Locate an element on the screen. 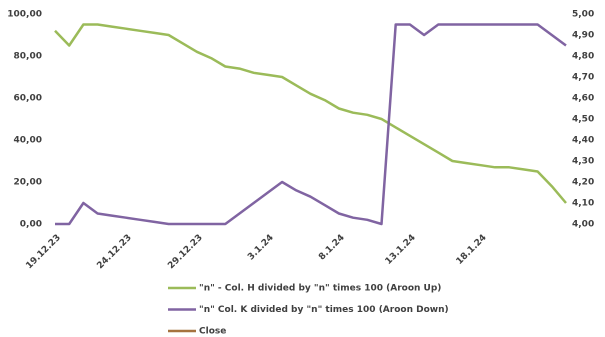 Image resolution: width=605 pixels, height=337 pixels. y-tick-label: 20,00 is located at coordinates (28, 183).